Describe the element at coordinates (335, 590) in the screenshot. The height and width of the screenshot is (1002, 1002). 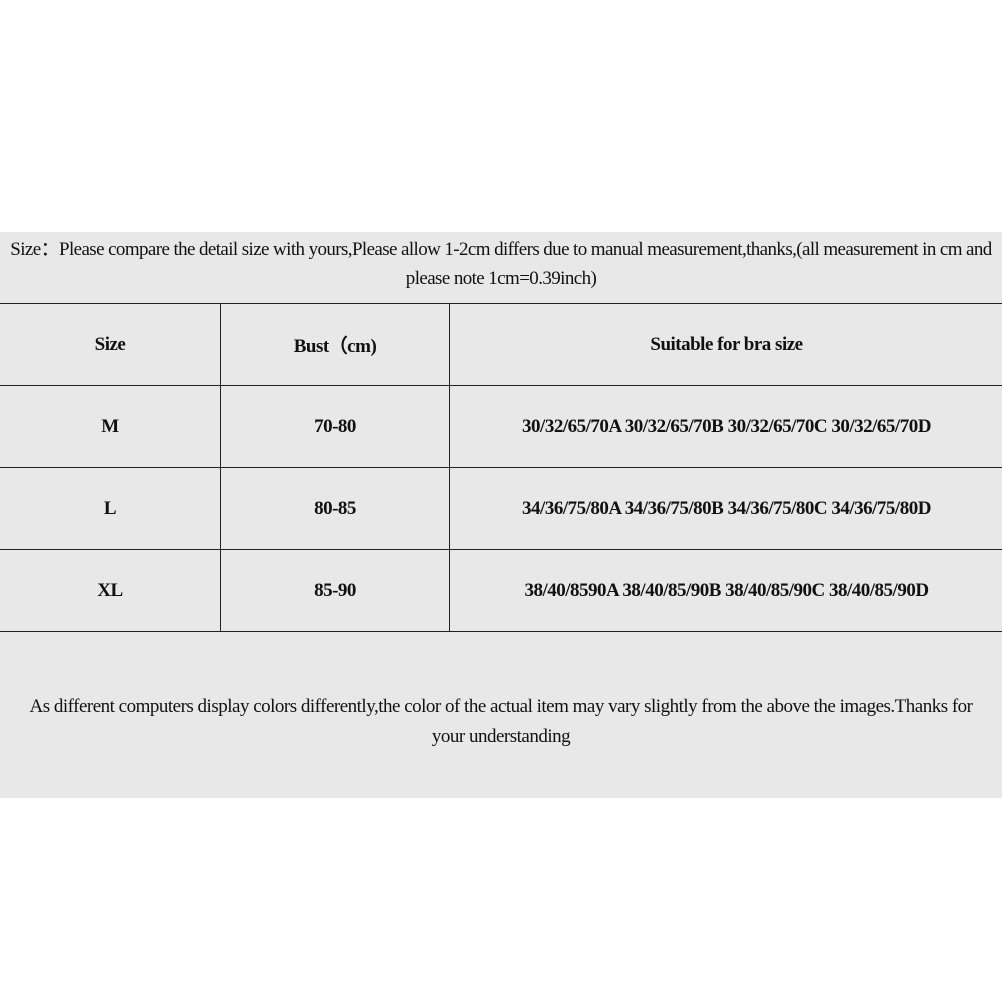
I see `cell-bust: 85-90` at that location.